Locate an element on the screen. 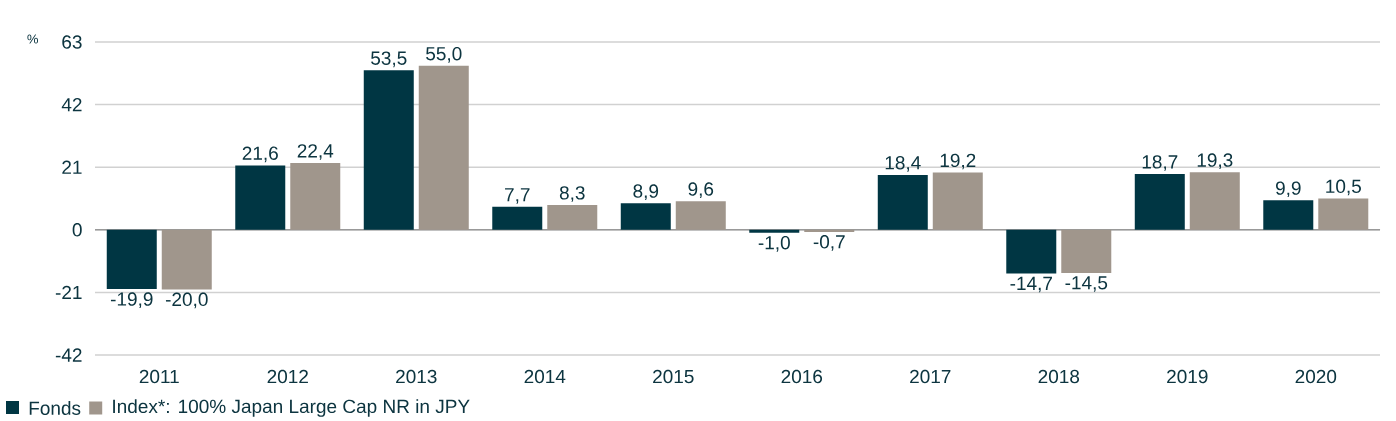 The width and height of the screenshot is (1396, 421). x-tick-label: 2019 is located at coordinates (1187, 376).